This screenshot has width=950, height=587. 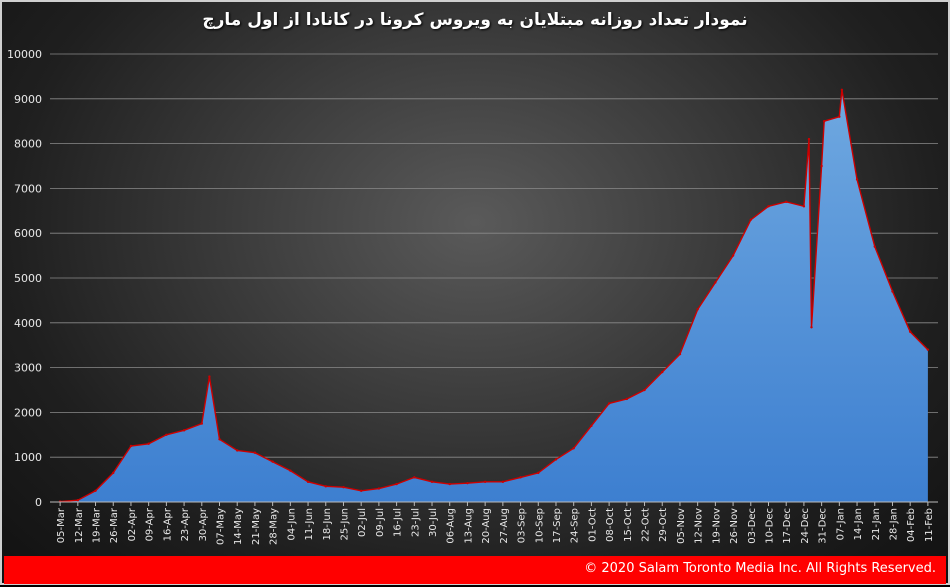 What do you see at coordinates (628, 525) in the screenshot?
I see `x-tick-label: 15-Oct` at bounding box center [628, 525].